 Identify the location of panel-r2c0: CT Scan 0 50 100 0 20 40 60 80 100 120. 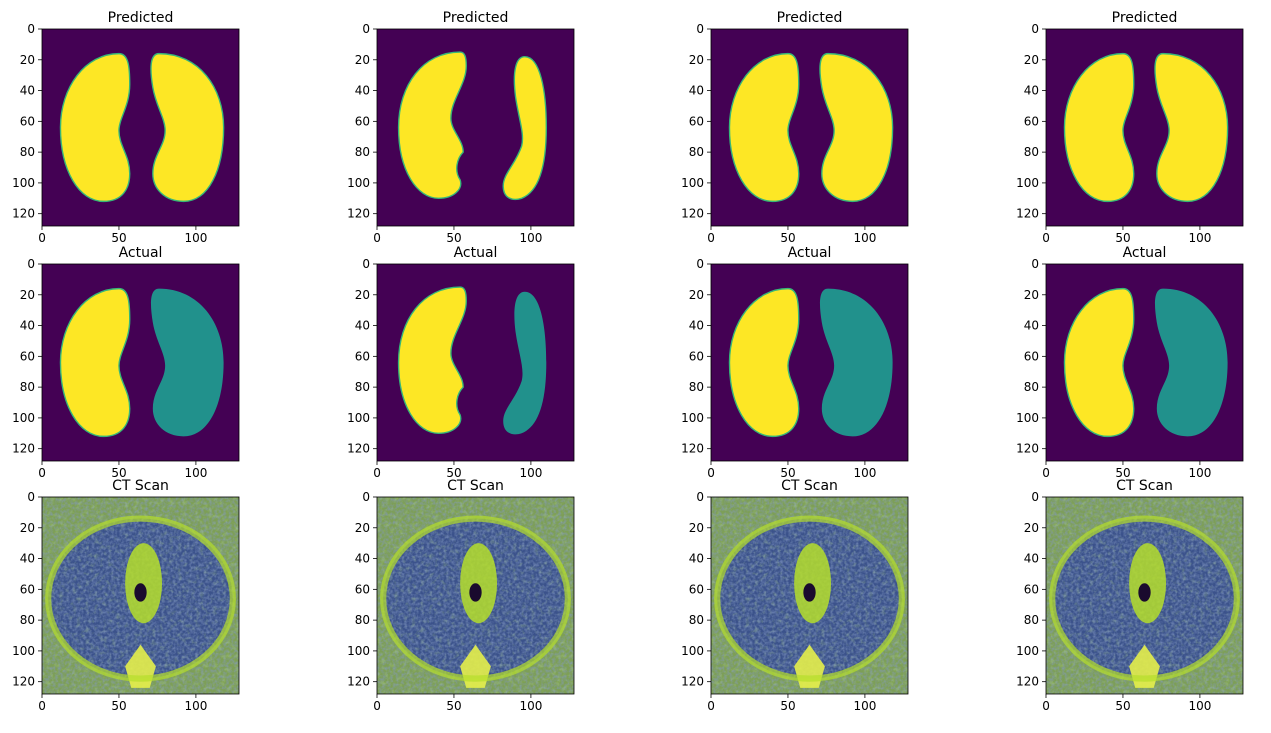
(126, 595).